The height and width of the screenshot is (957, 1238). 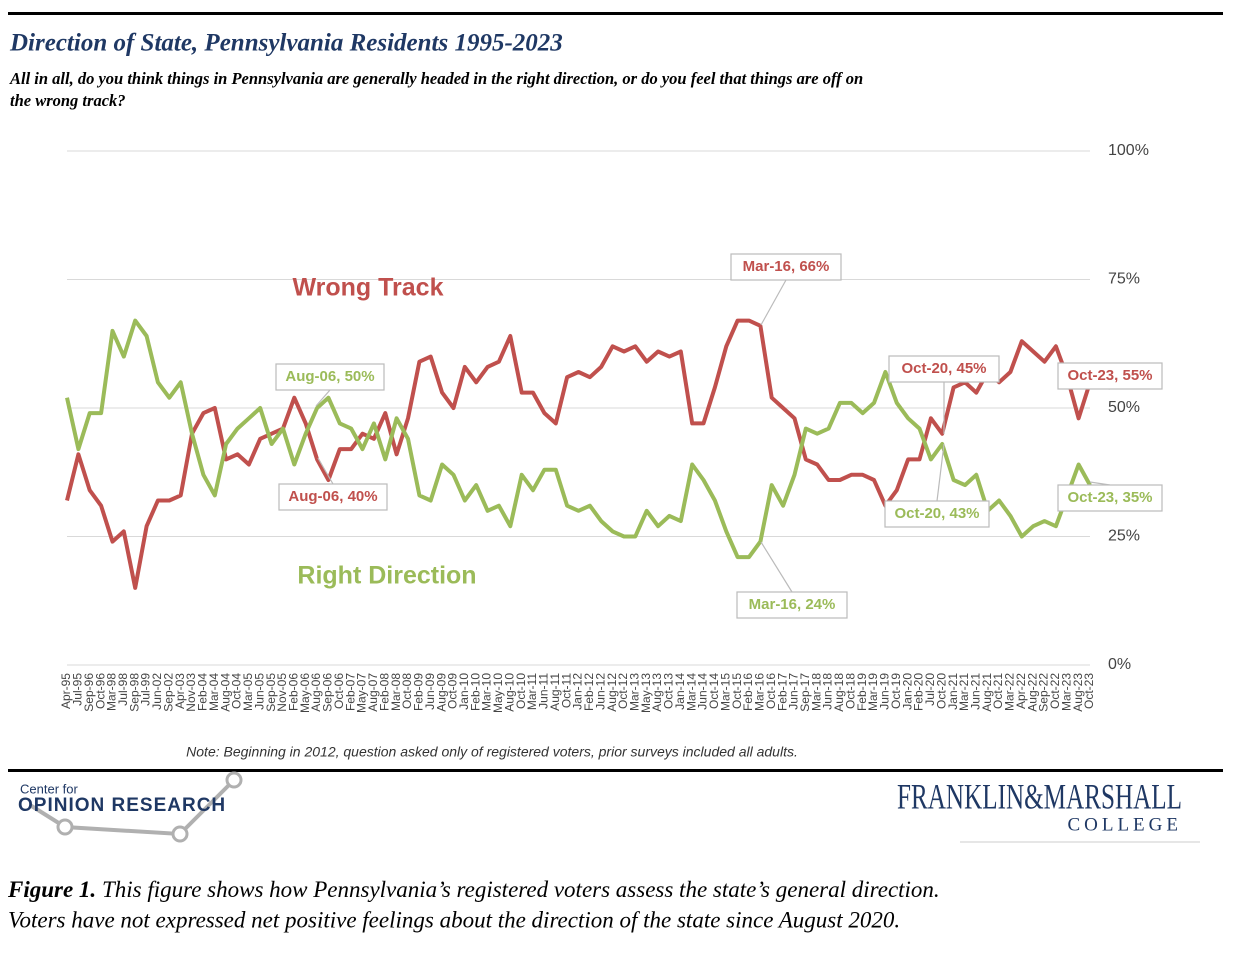 What do you see at coordinates (168, 692) in the screenshot?
I see `x-tick-label: Sep-02` at bounding box center [168, 692].